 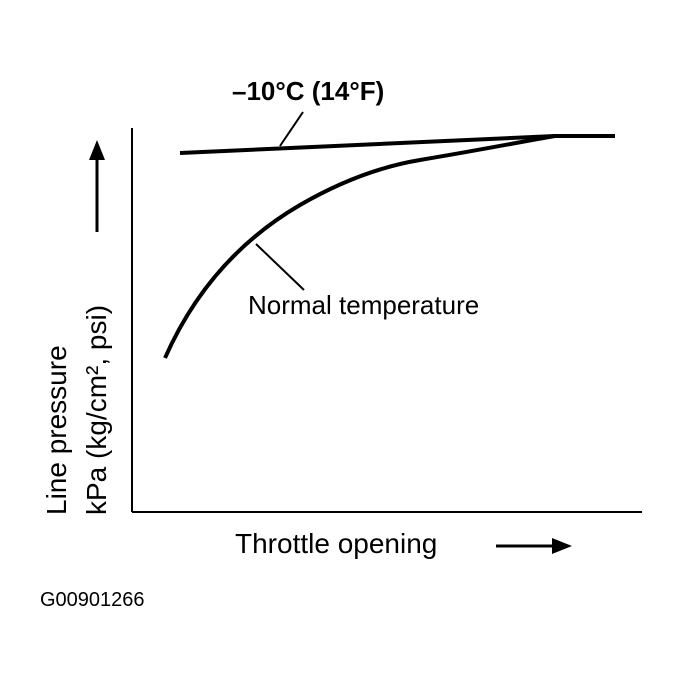 What do you see at coordinates (92, 600) in the screenshot?
I see `figure-id: G00901266` at bounding box center [92, 600].